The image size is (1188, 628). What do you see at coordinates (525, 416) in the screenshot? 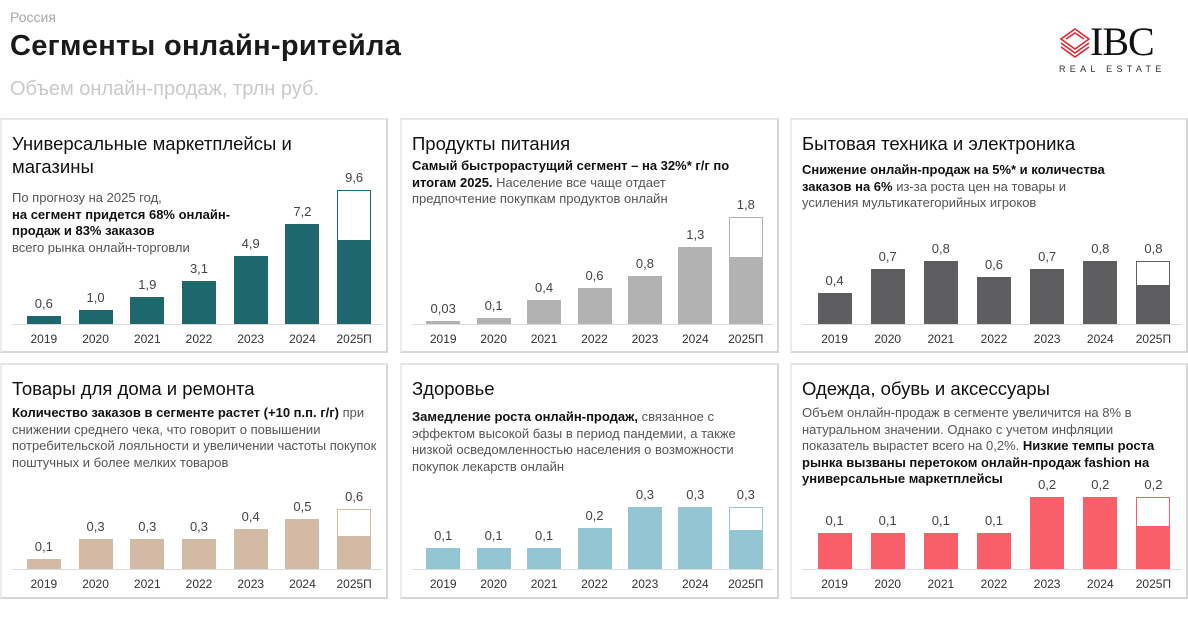
I see `description-highlight: Замедление роста онлайн-продаж,` at bounding box center [525, 416].